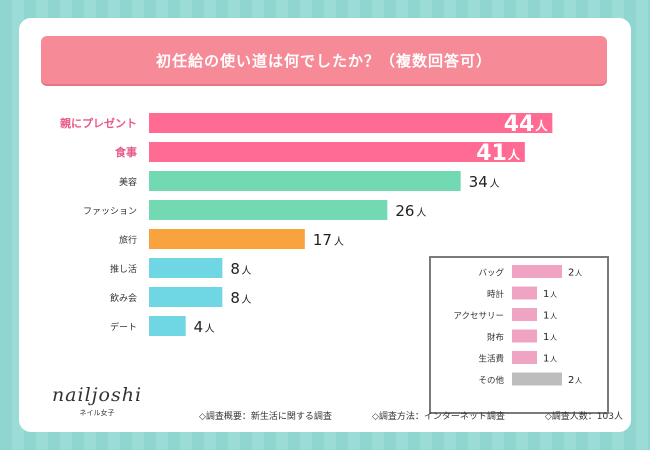 The image size is (650, 450). What do you see at coordinates (491, 153) in the screenshot?
I see `value-label: 41` at bounding box center [491, 153].